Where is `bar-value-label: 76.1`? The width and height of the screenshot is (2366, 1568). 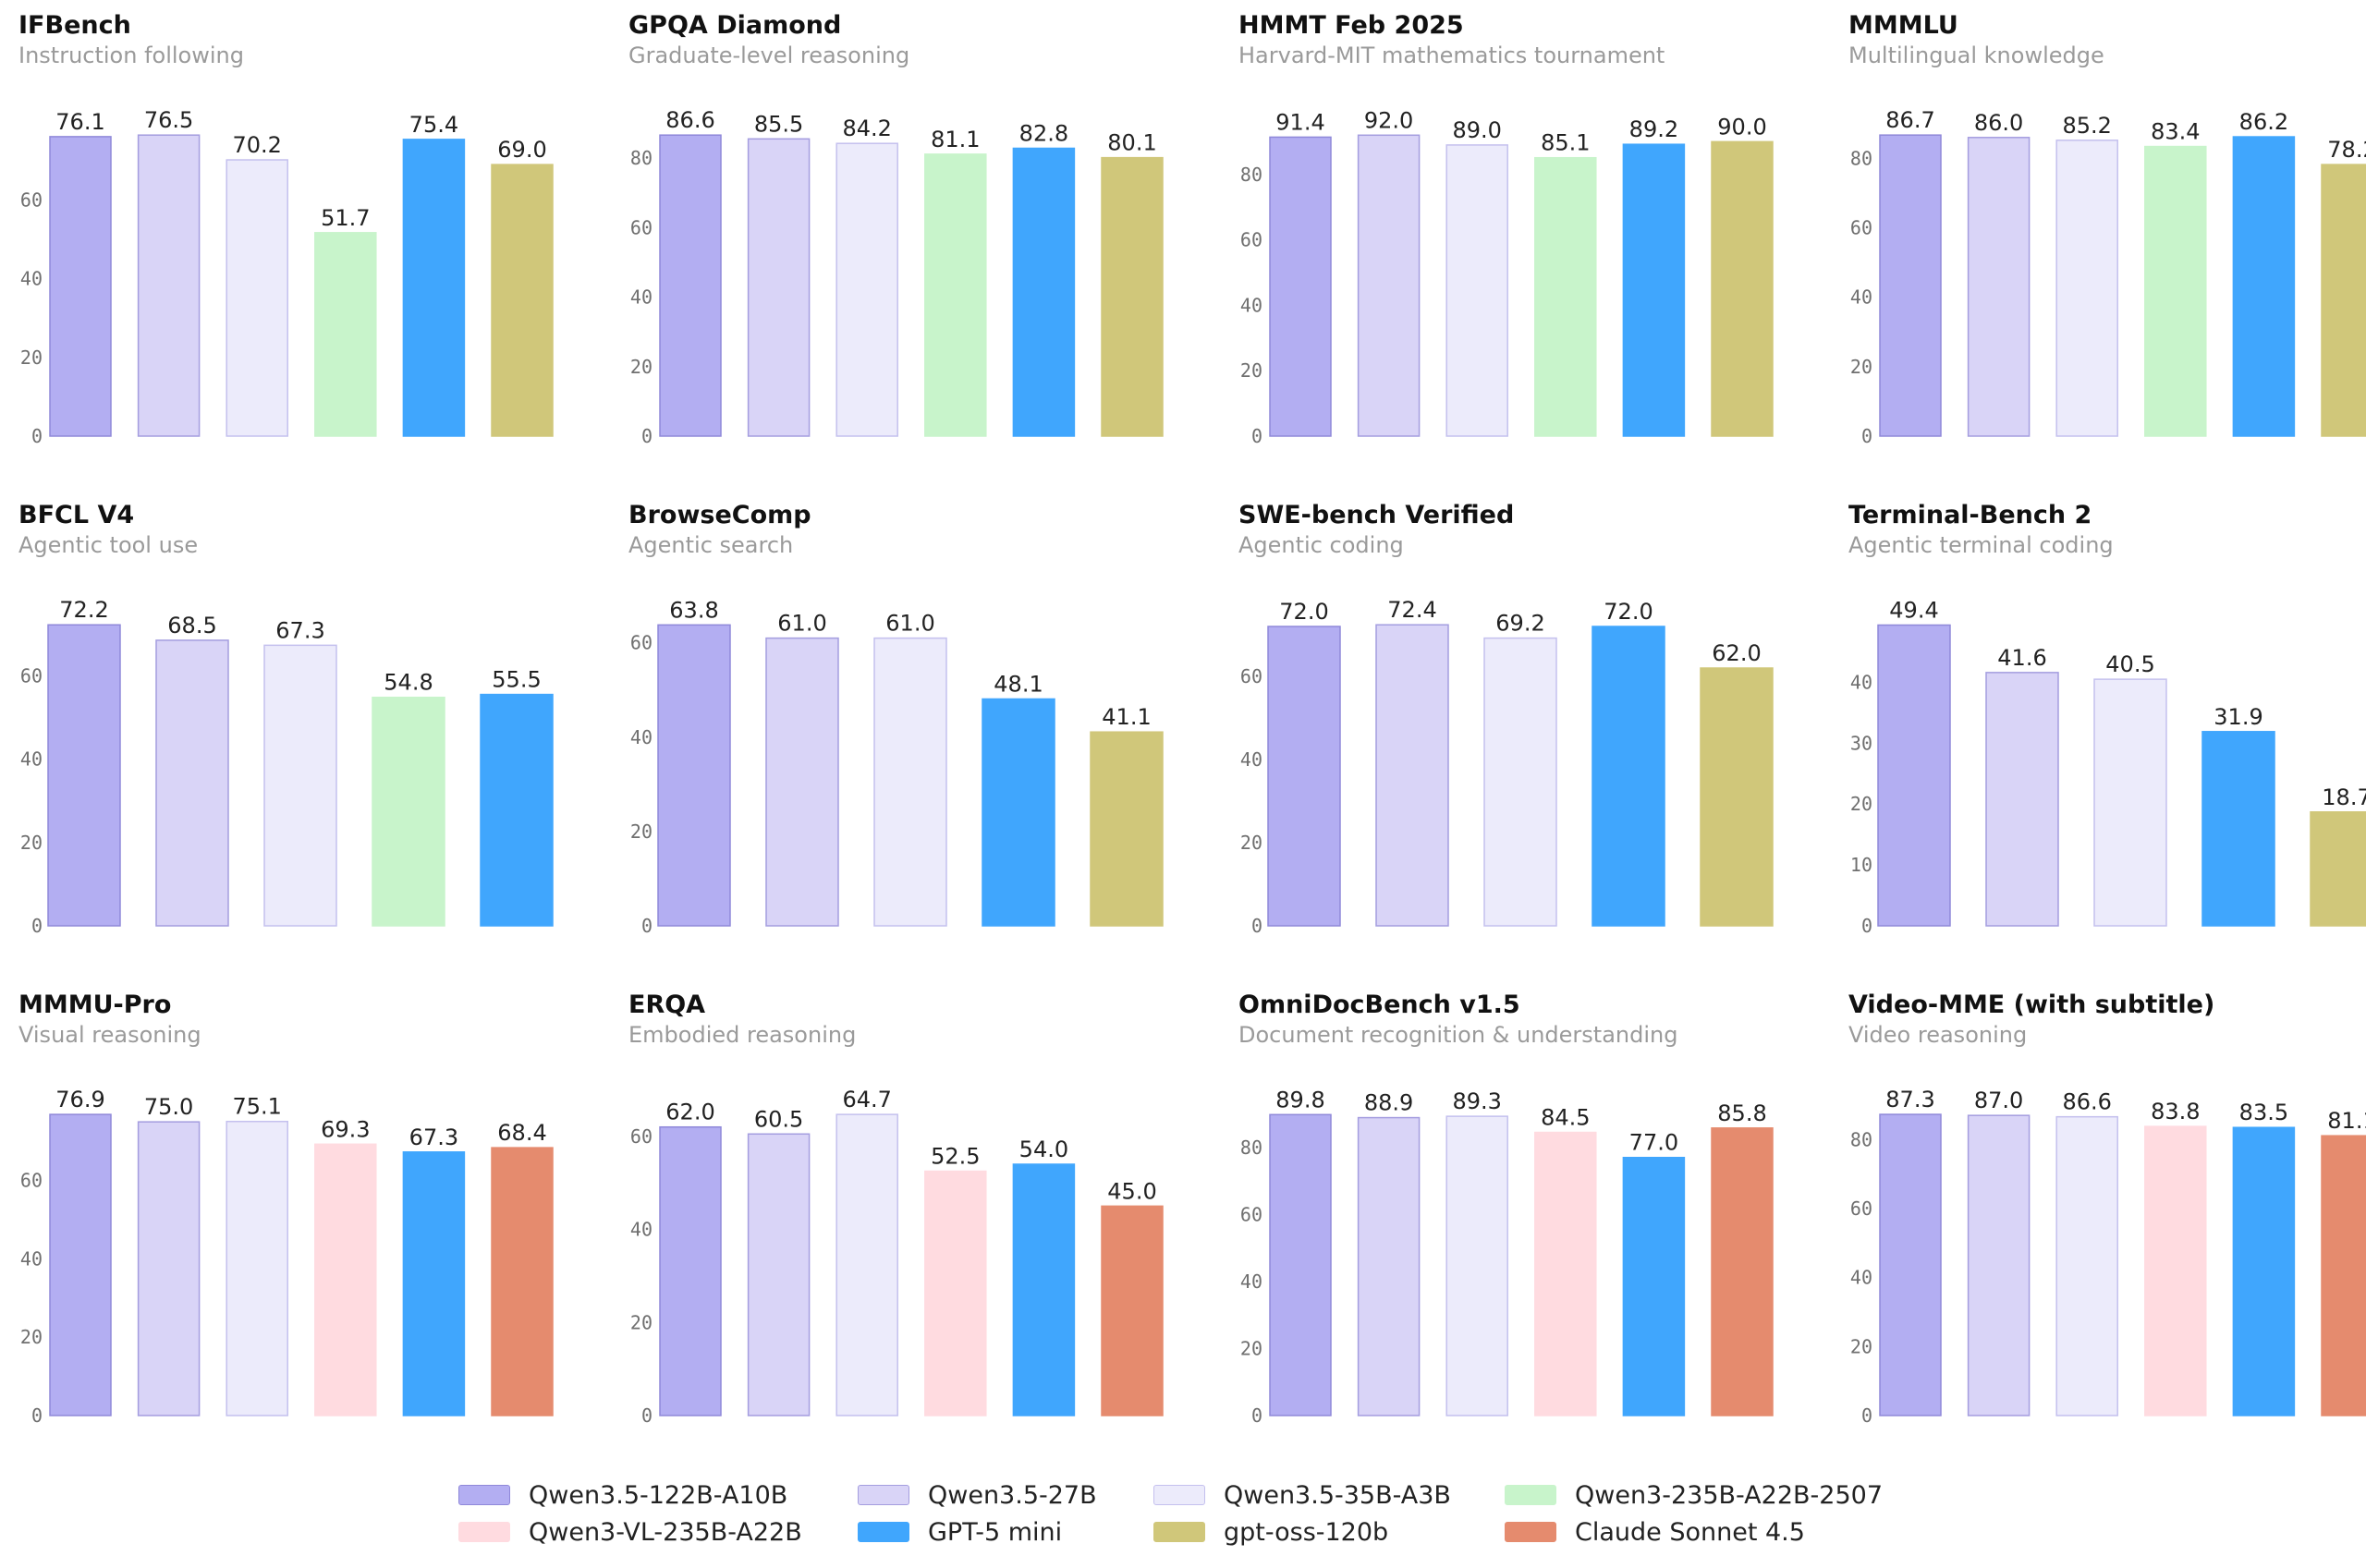
bar-value-label: 76.1 is located at coordinates (79, 122).